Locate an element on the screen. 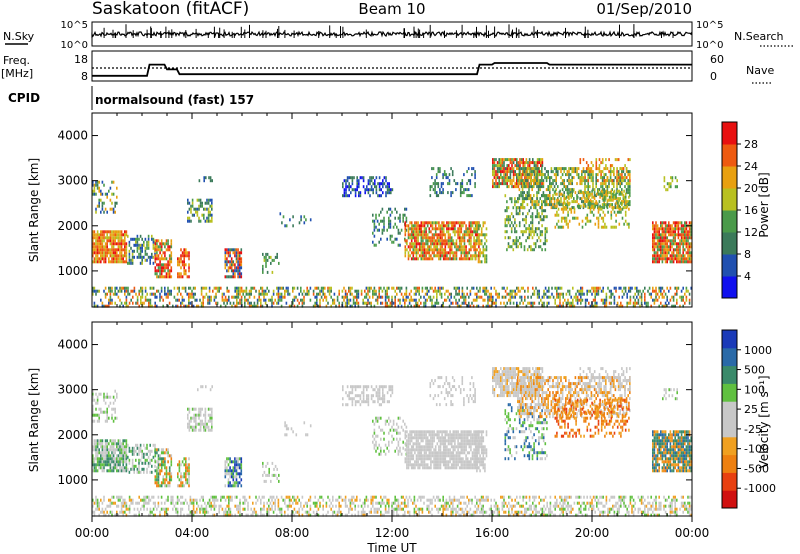 The width and height of the screenshot is (800, 554). cpid-value: normalsound (fast) 157 is located at coordinates (174, 100).